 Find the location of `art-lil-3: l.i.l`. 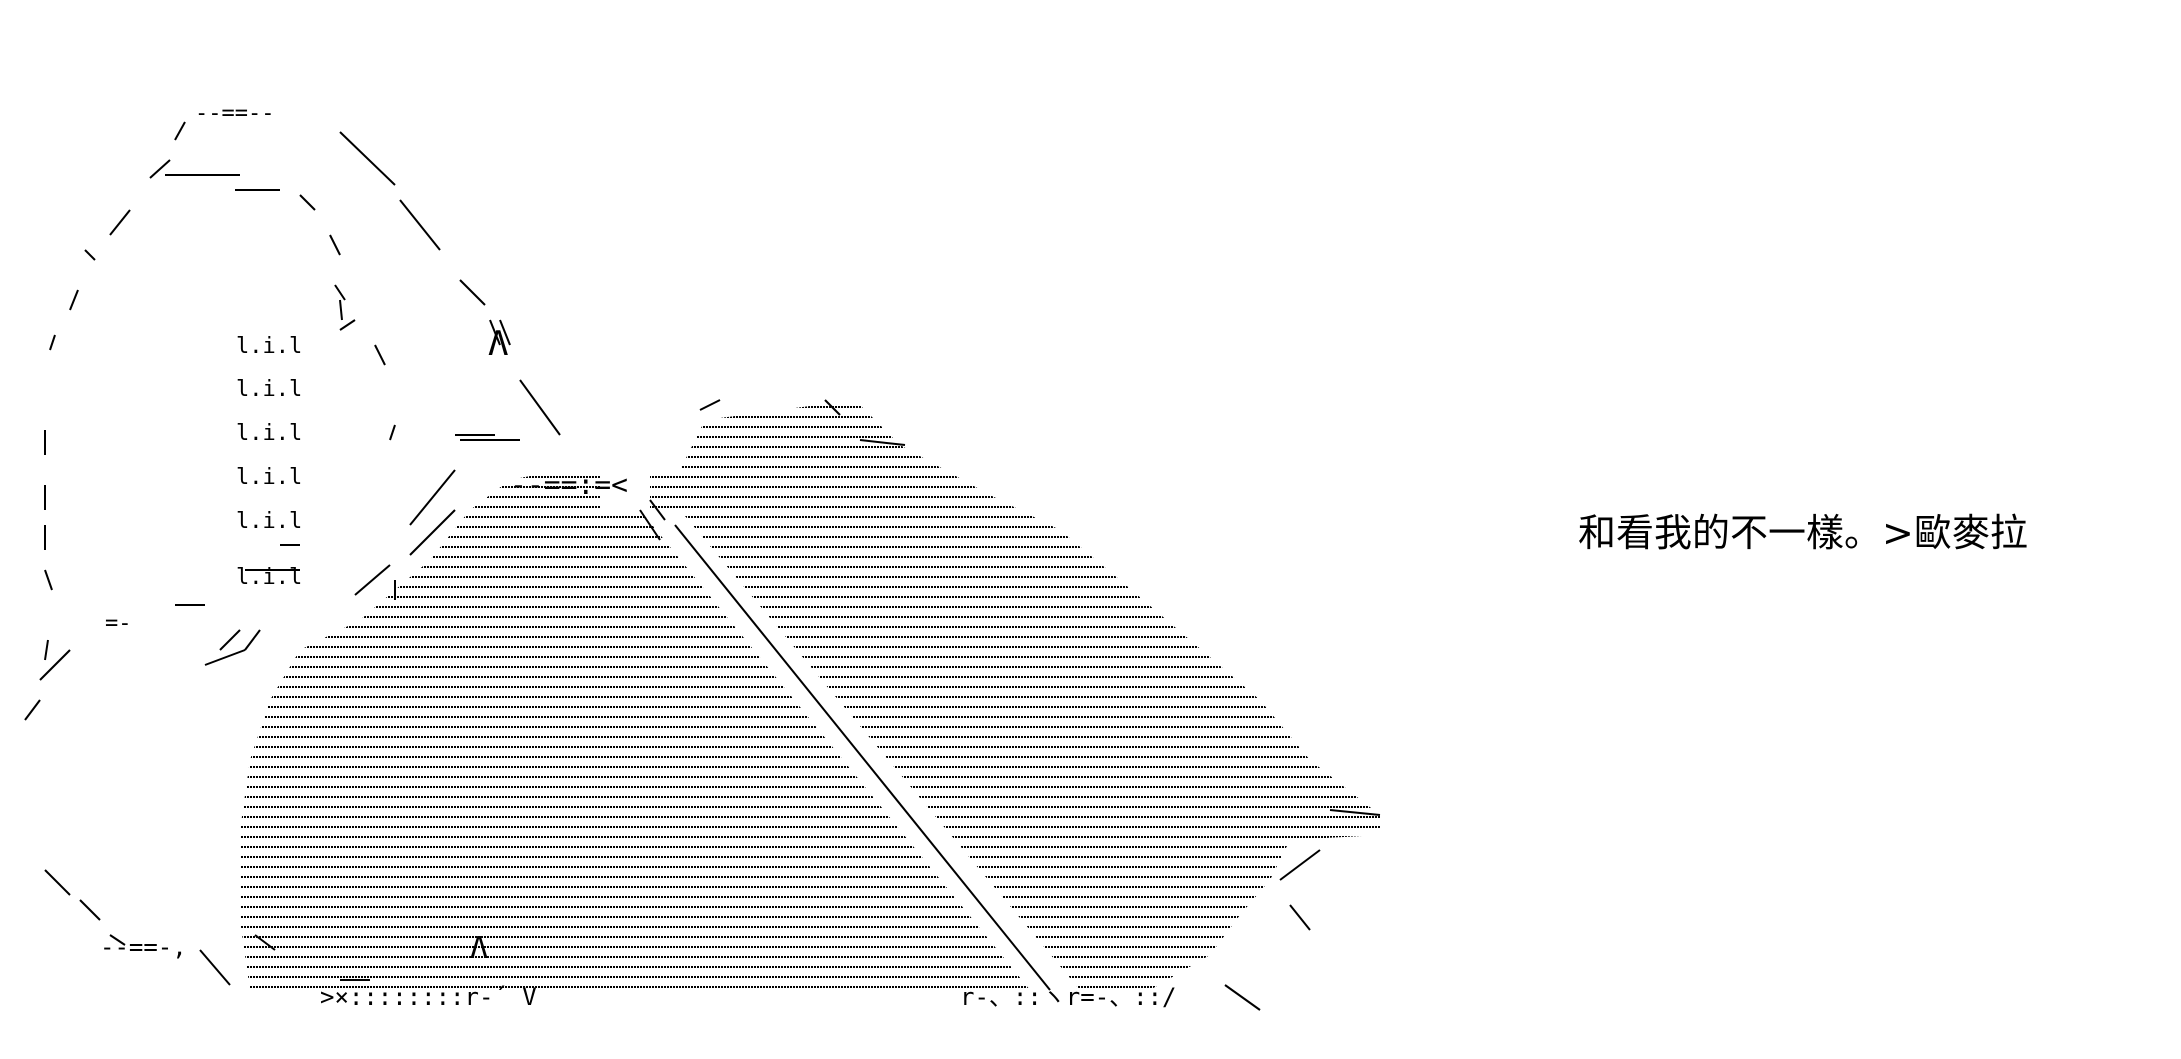

art-lil-3: l.i.l is located at coordinates (269, 433).